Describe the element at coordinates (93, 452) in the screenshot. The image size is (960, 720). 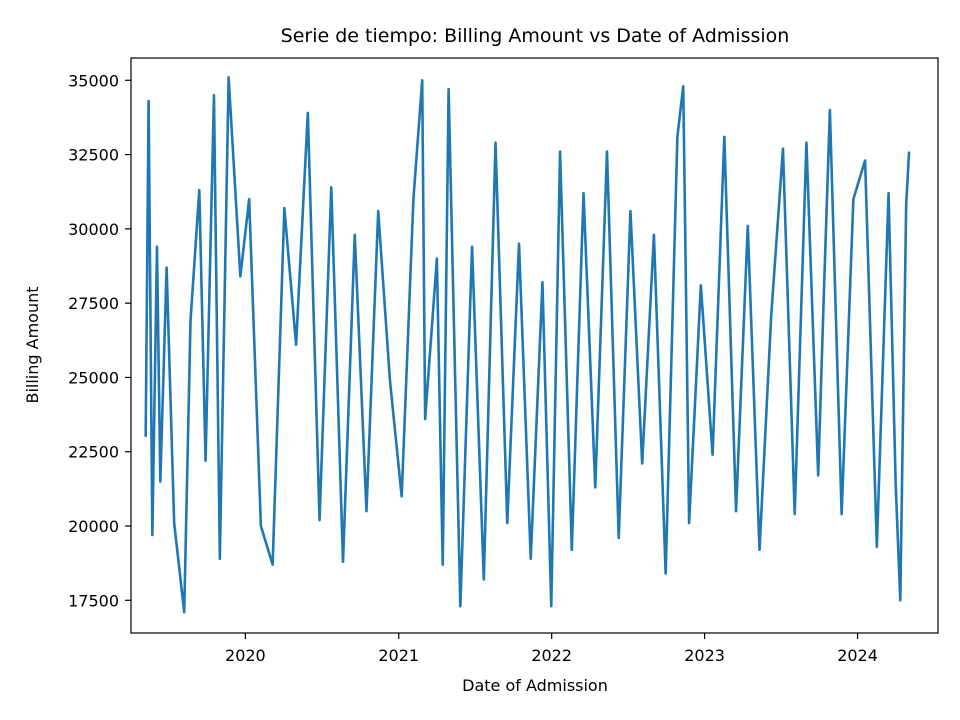
I see `y-tick-label: 22500` at that location.